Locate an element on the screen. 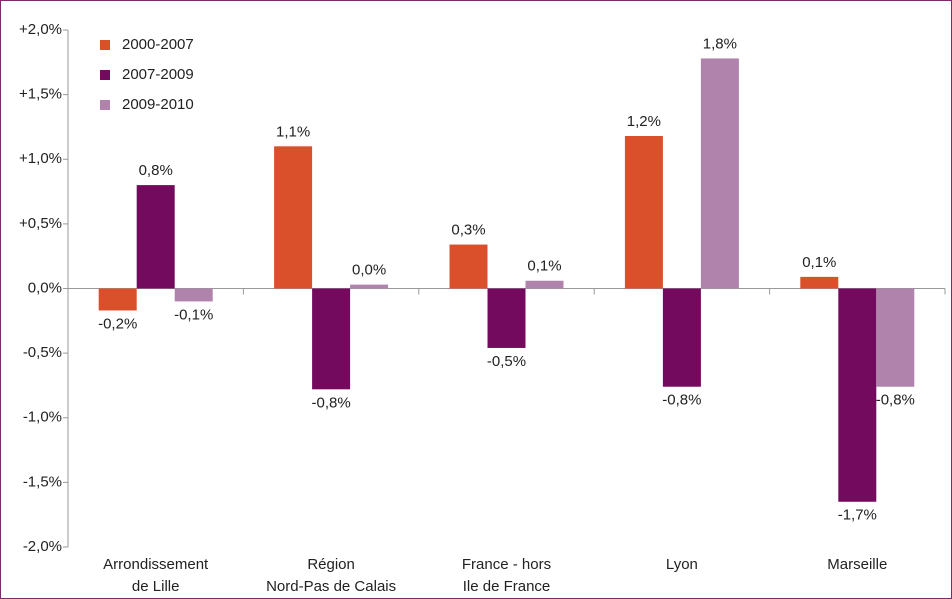 Image resolution: width=952 pixels, height=599 pixels. y-tick-label: +1,5% is located at coordinates (40, 94).